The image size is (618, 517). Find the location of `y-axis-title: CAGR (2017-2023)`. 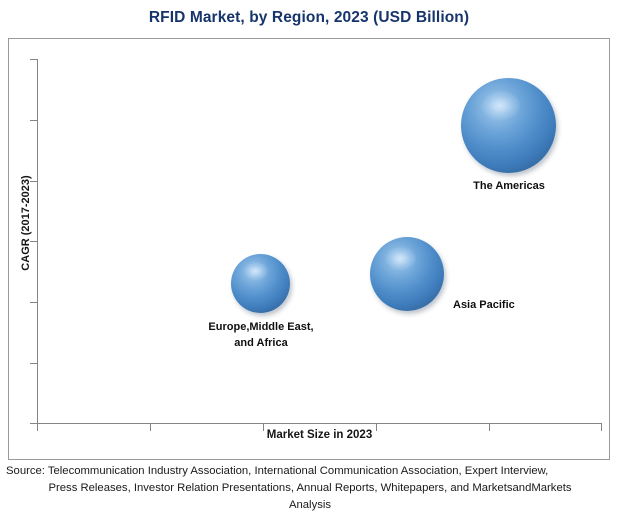

y-axis-title: CAGR (2017-2023) is located at coordinates (26, 223).